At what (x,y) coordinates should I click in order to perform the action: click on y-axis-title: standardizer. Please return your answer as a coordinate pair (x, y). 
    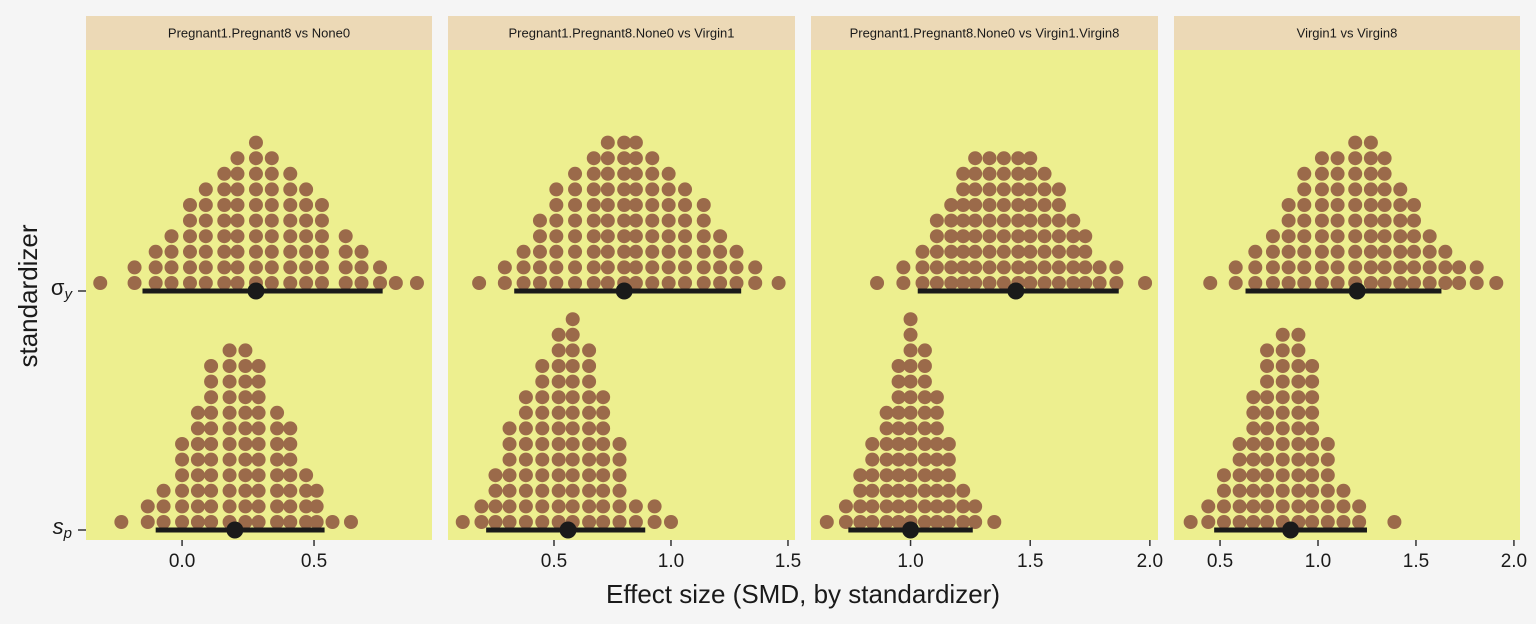
    Looking at the image, I should click on (28, 295).